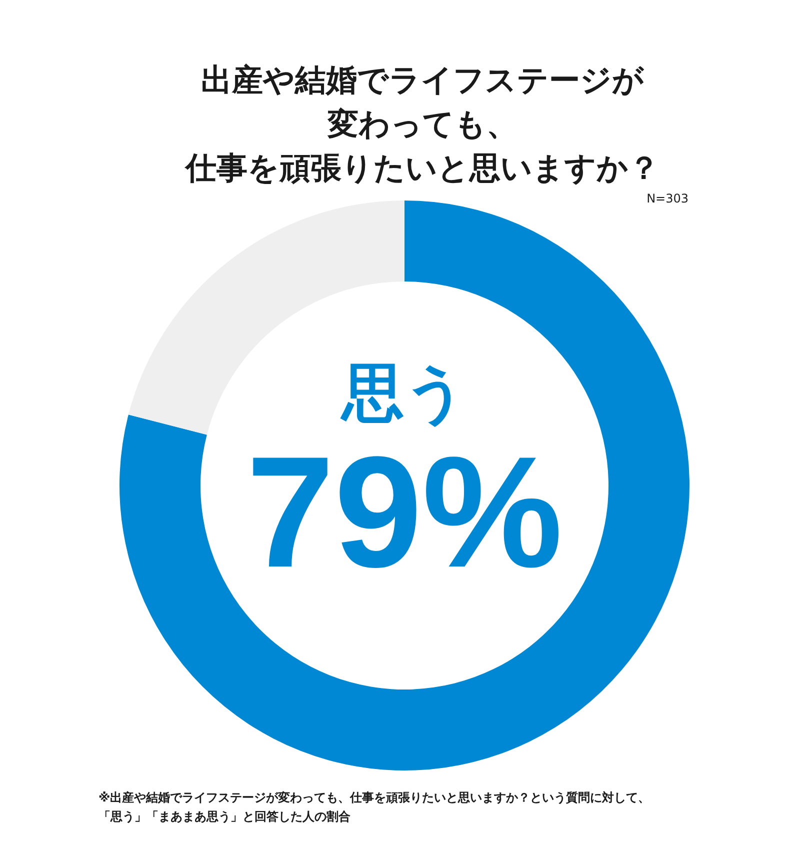  I want to click on text: N=303, so click(667, 199).